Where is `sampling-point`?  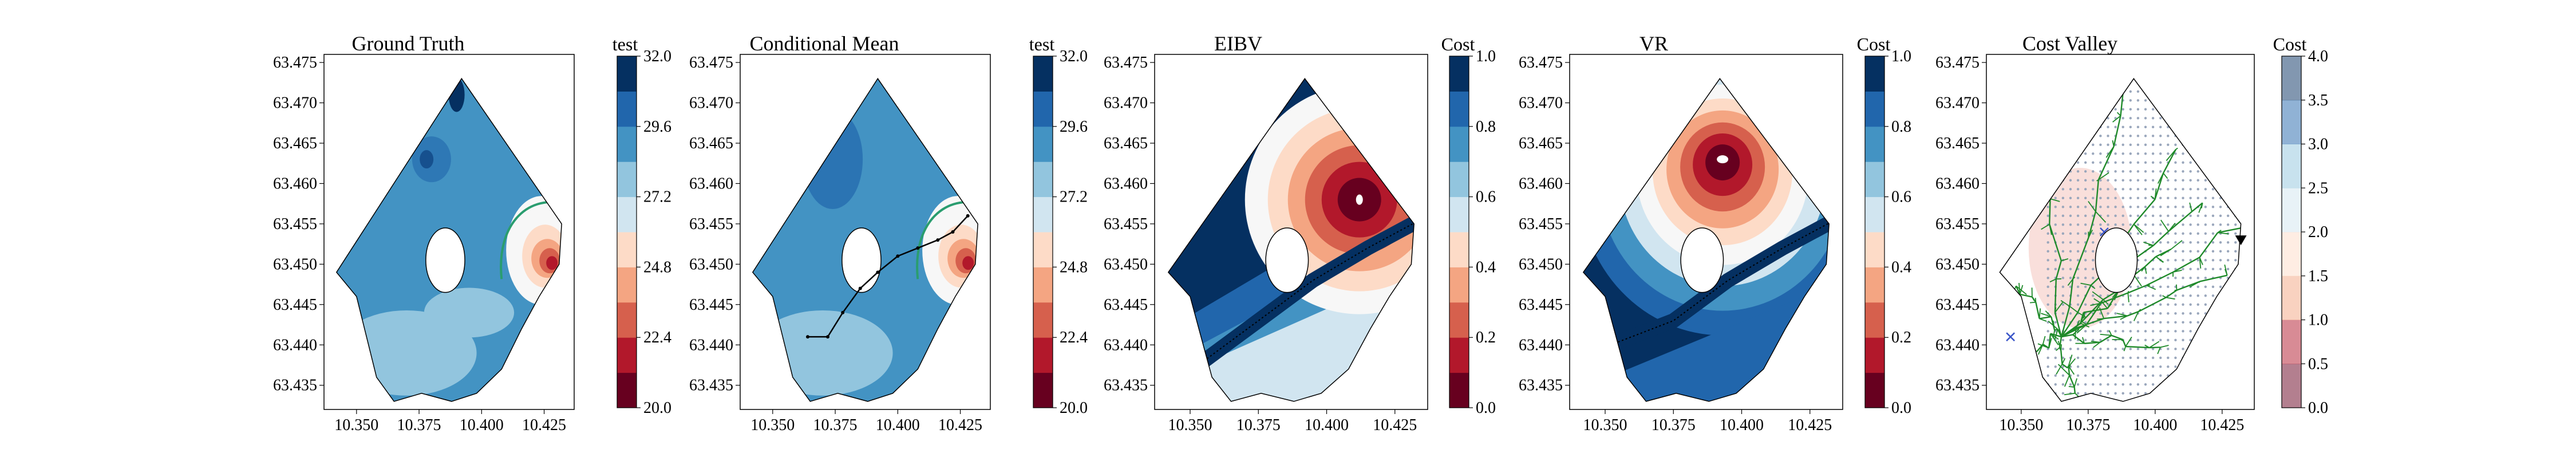 sampling-point is located at coordinates (952, 232).